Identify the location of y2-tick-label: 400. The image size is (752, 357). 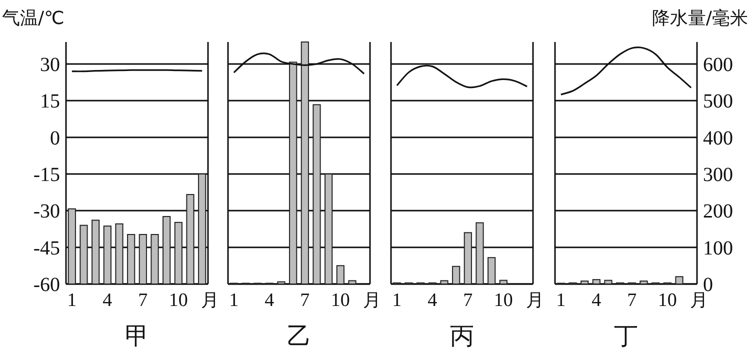
(718, 138).